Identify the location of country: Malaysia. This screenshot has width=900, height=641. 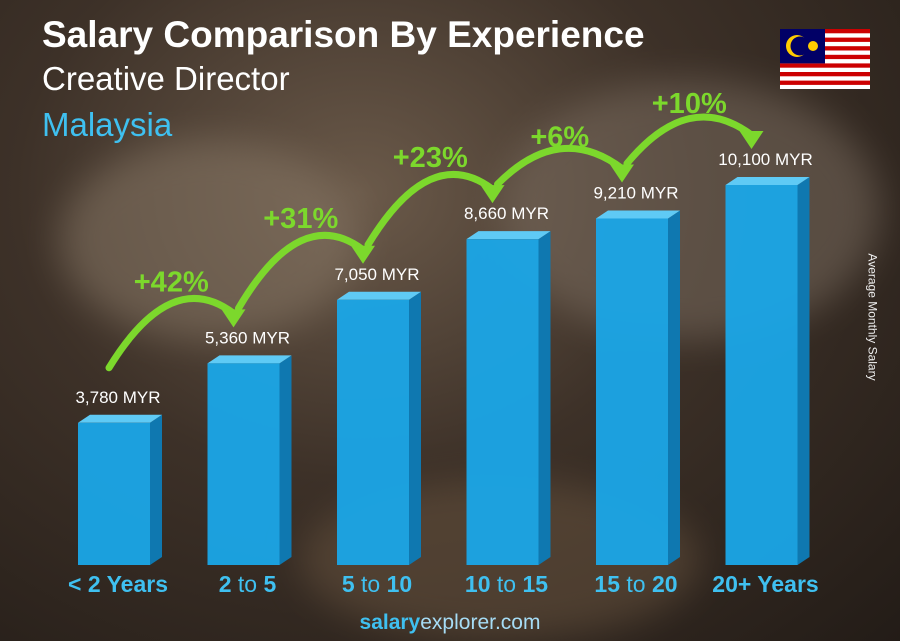
(107, 124).